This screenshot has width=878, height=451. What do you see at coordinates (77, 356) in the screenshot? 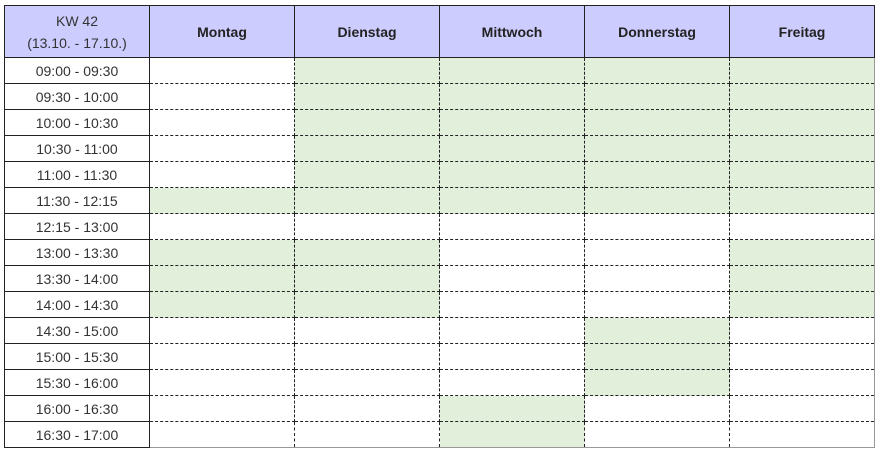
I see `time-slot: 15:00 - 15:30` at bounding box center [77, 356].